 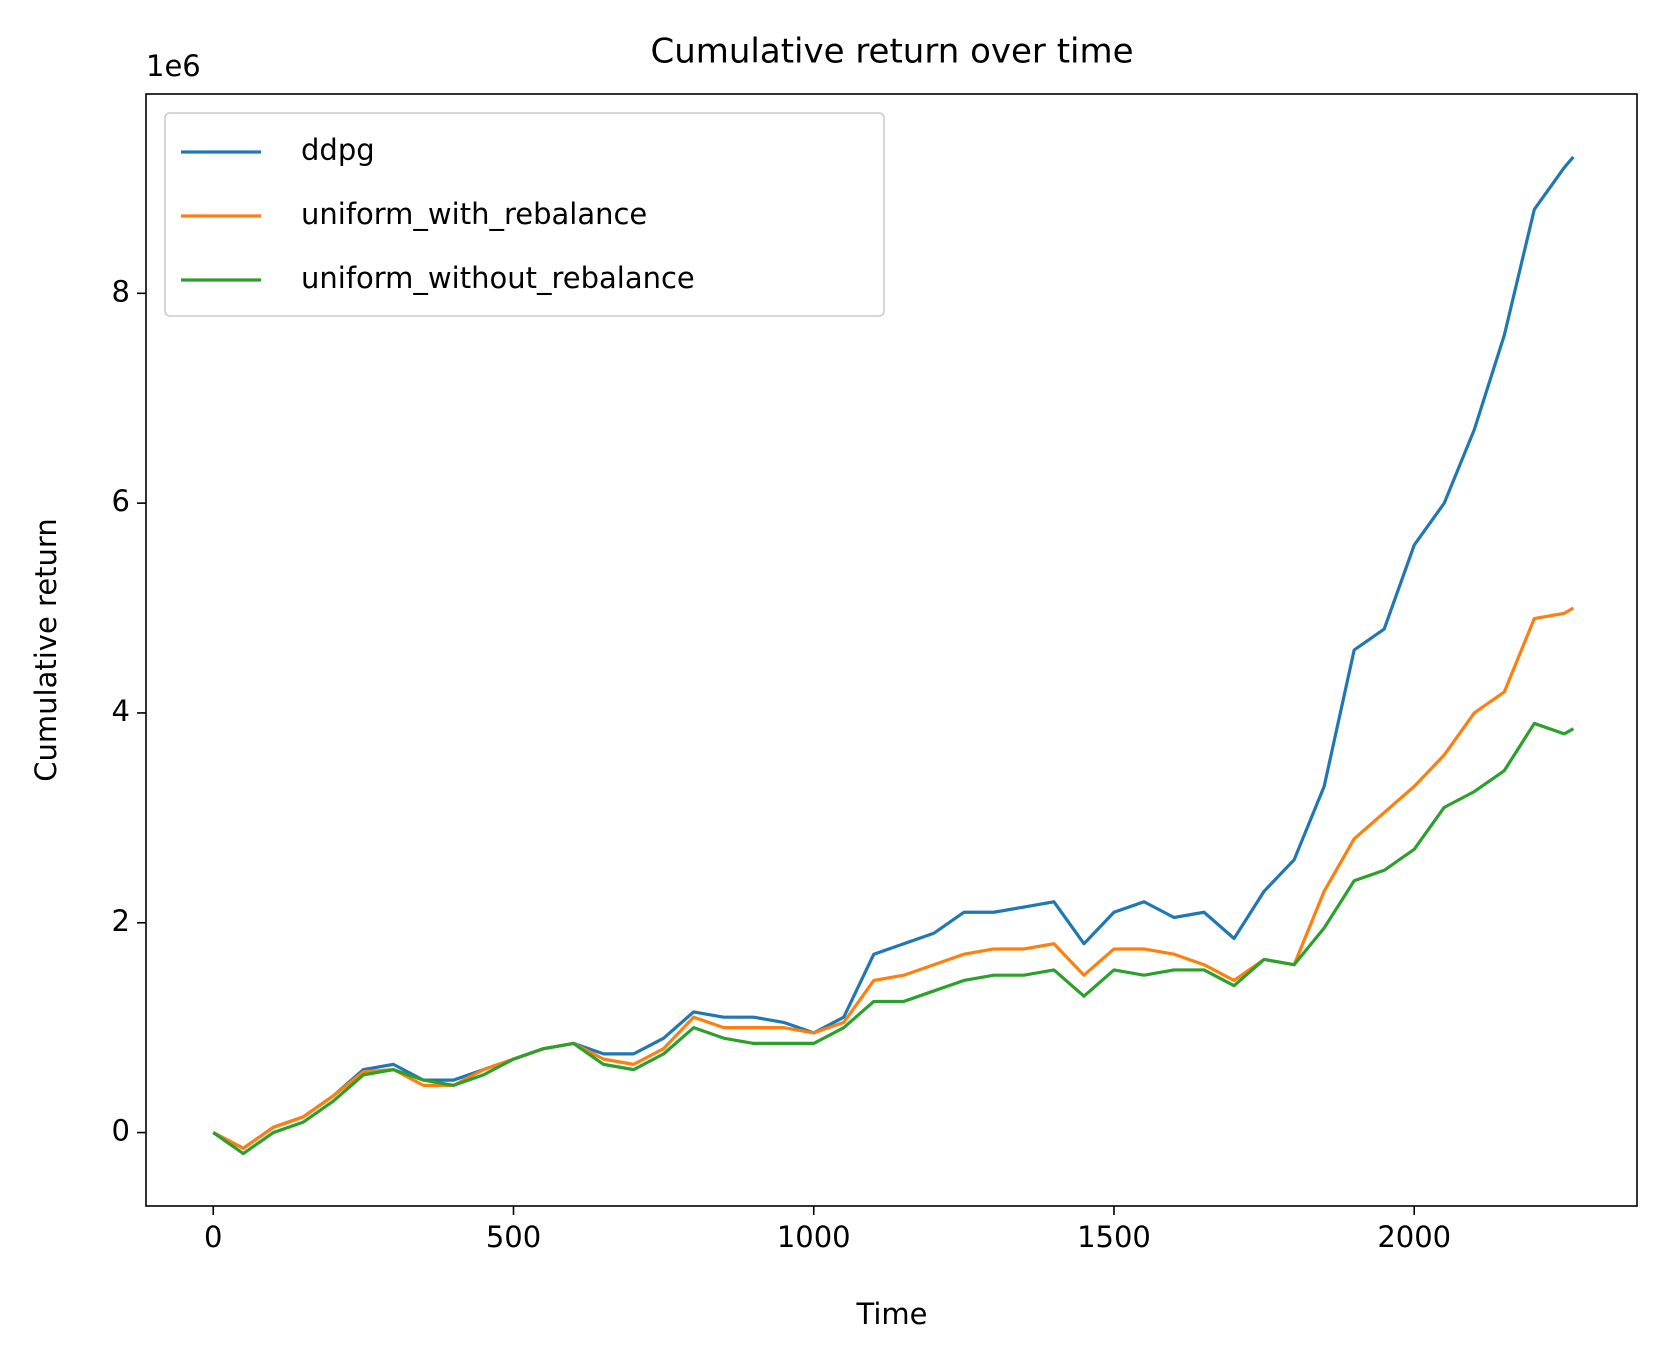 I want to click on legend-label: uniform_without_rebalance, so click(x=498, y=278).